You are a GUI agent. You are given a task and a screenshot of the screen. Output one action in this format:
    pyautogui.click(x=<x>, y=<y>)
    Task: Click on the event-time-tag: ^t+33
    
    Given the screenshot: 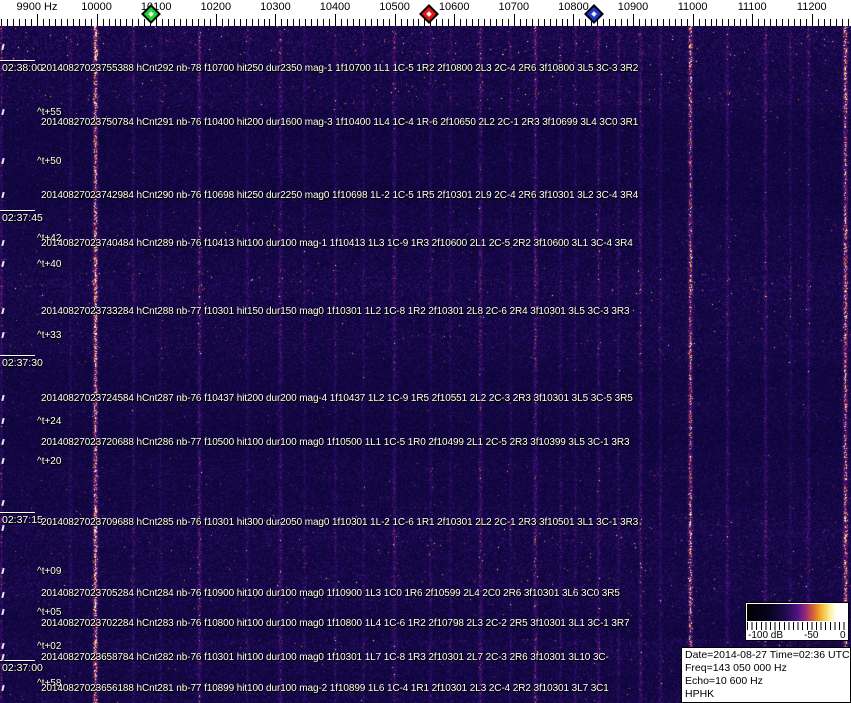 What is the action you would take?
    pyautogui.click(x=49, y=335)
    